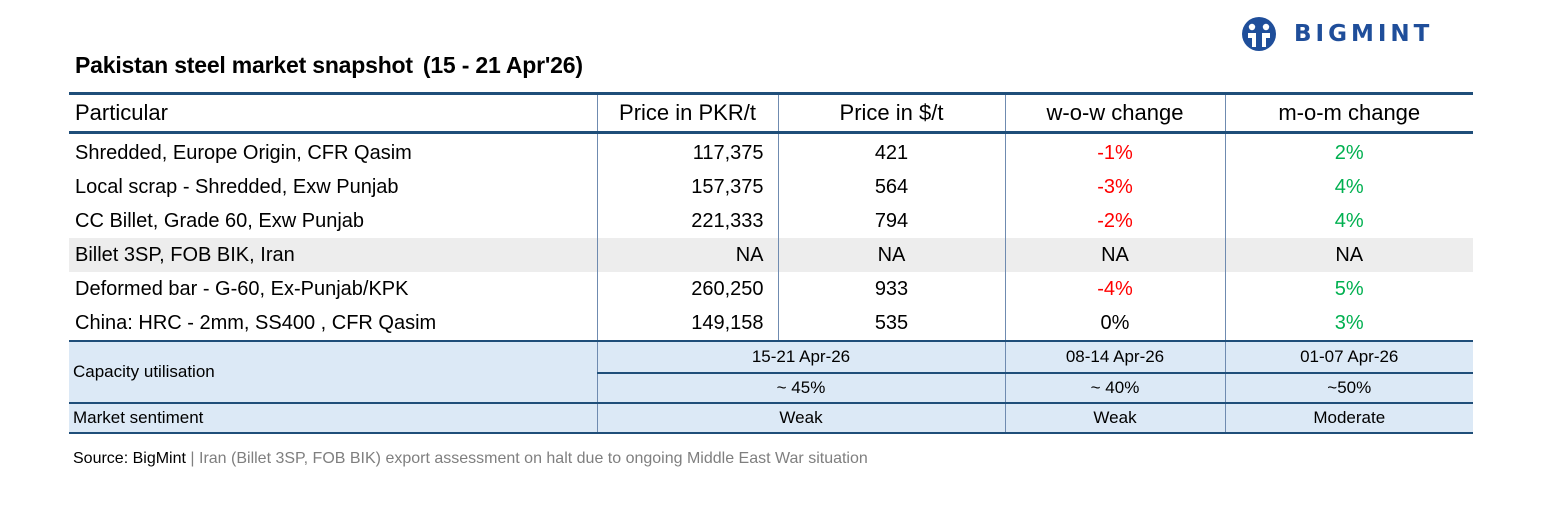 This screenshot has height=508, width=1553. I want to click on bigmint-logo-text: BIGMINT, so click(1364, 34).